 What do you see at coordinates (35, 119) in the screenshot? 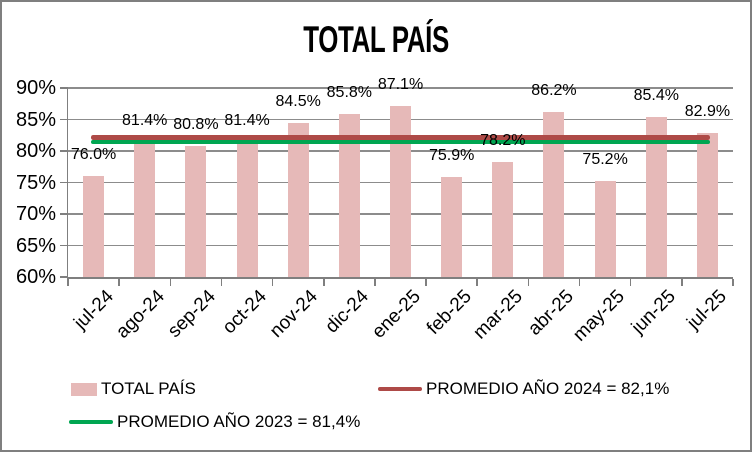
I see `y-tick-label: 85%` at bounding box center [35, 119].